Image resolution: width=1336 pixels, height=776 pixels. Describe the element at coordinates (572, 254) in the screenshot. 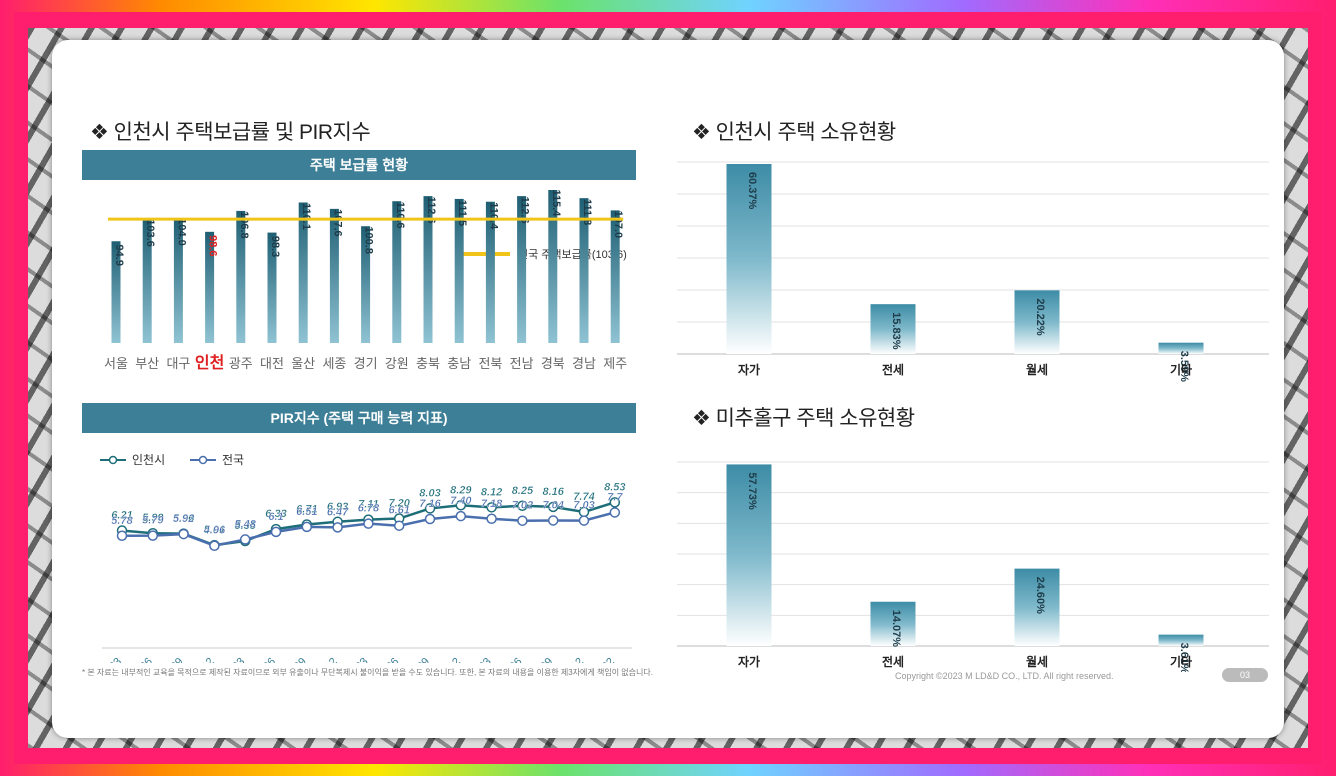

I see `reference-legend-label: 전국 주택보급률(103.6)` at that location.